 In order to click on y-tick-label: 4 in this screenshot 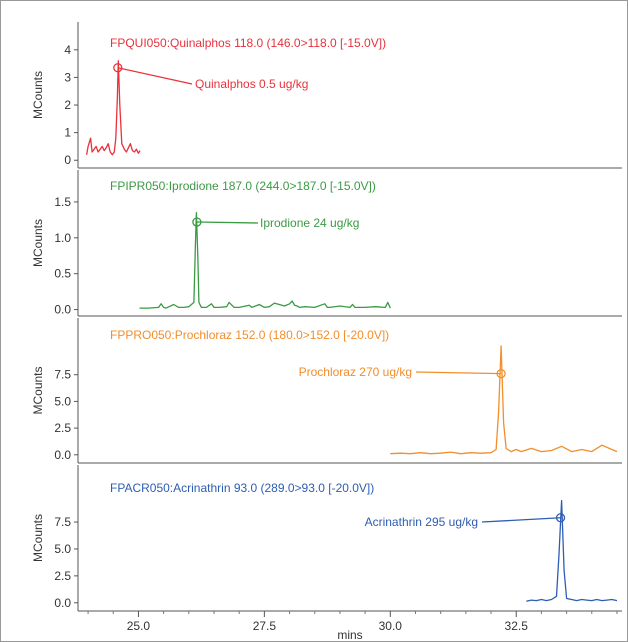, I will do `click(67, 50)`.